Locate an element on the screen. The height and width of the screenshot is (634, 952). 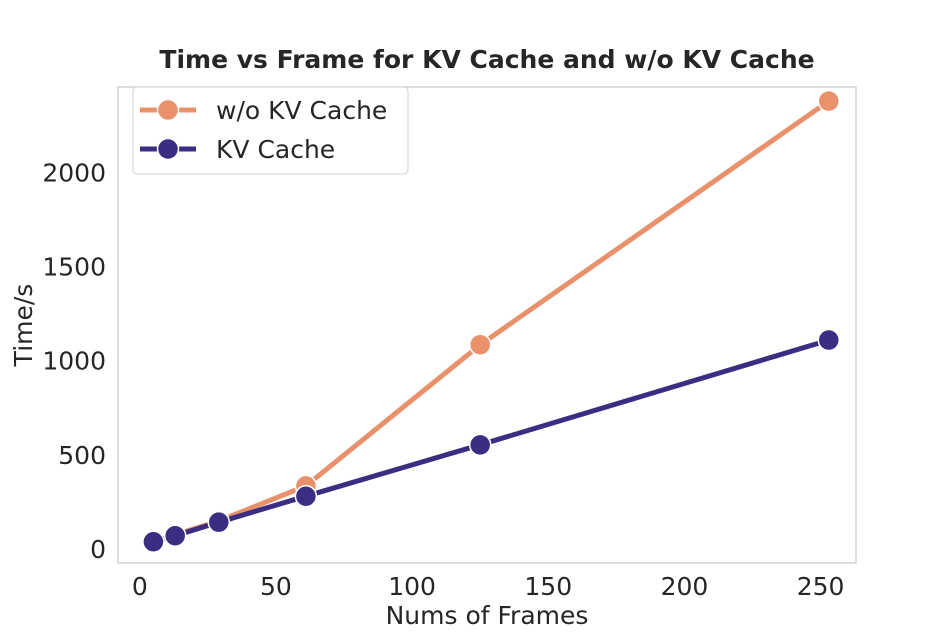
x-tick-label: 100 is located at coordinates (412, 586).